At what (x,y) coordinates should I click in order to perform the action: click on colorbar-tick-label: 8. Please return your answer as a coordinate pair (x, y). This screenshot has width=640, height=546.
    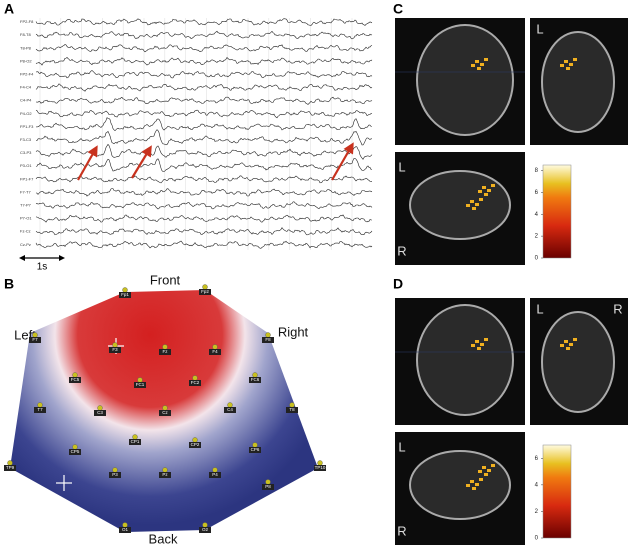
    Looking at the image, I should click on (537, 171).